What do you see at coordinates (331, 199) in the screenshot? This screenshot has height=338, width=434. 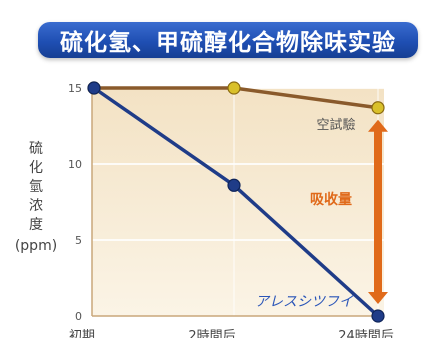 I see `absorption-label: 吸收量` at bounding box center [331, 199].